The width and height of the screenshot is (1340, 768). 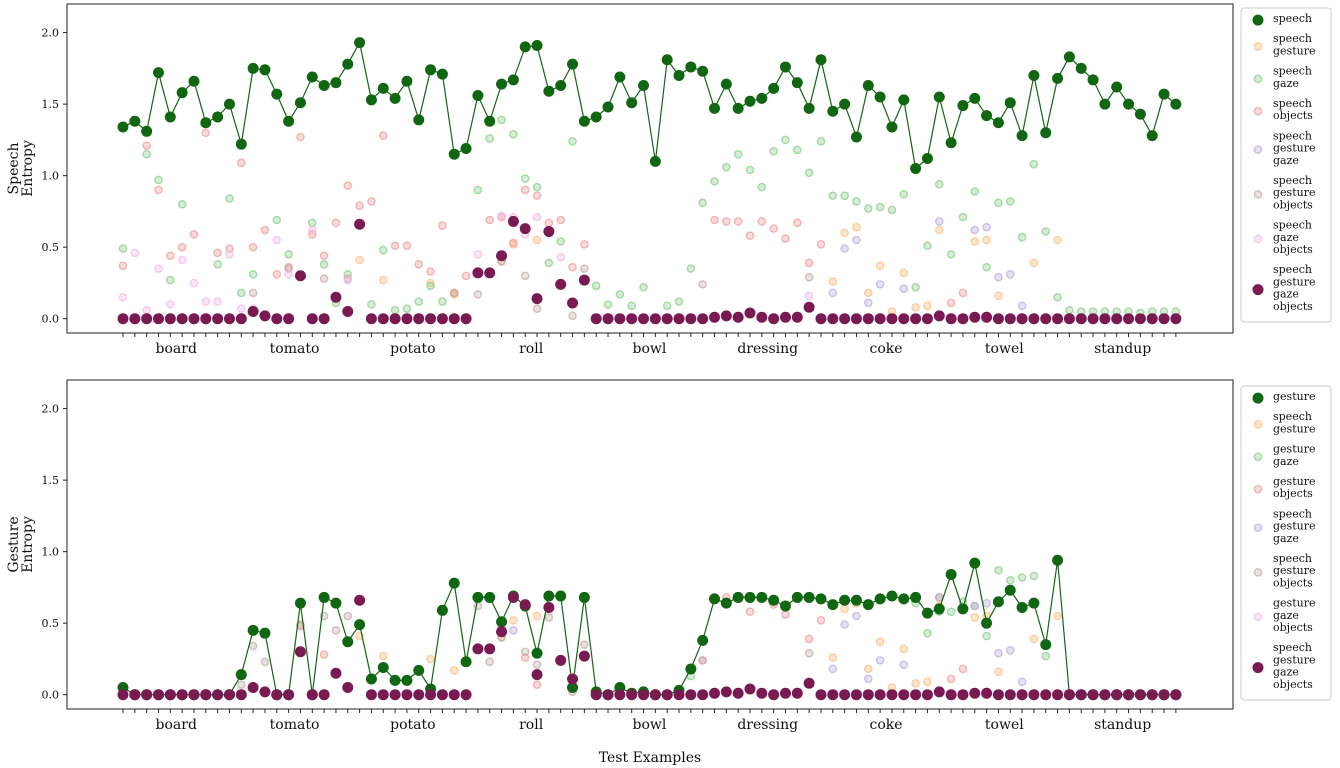 I want to click on legend-label: speech gaze objects, so click(x=1293, y=237).